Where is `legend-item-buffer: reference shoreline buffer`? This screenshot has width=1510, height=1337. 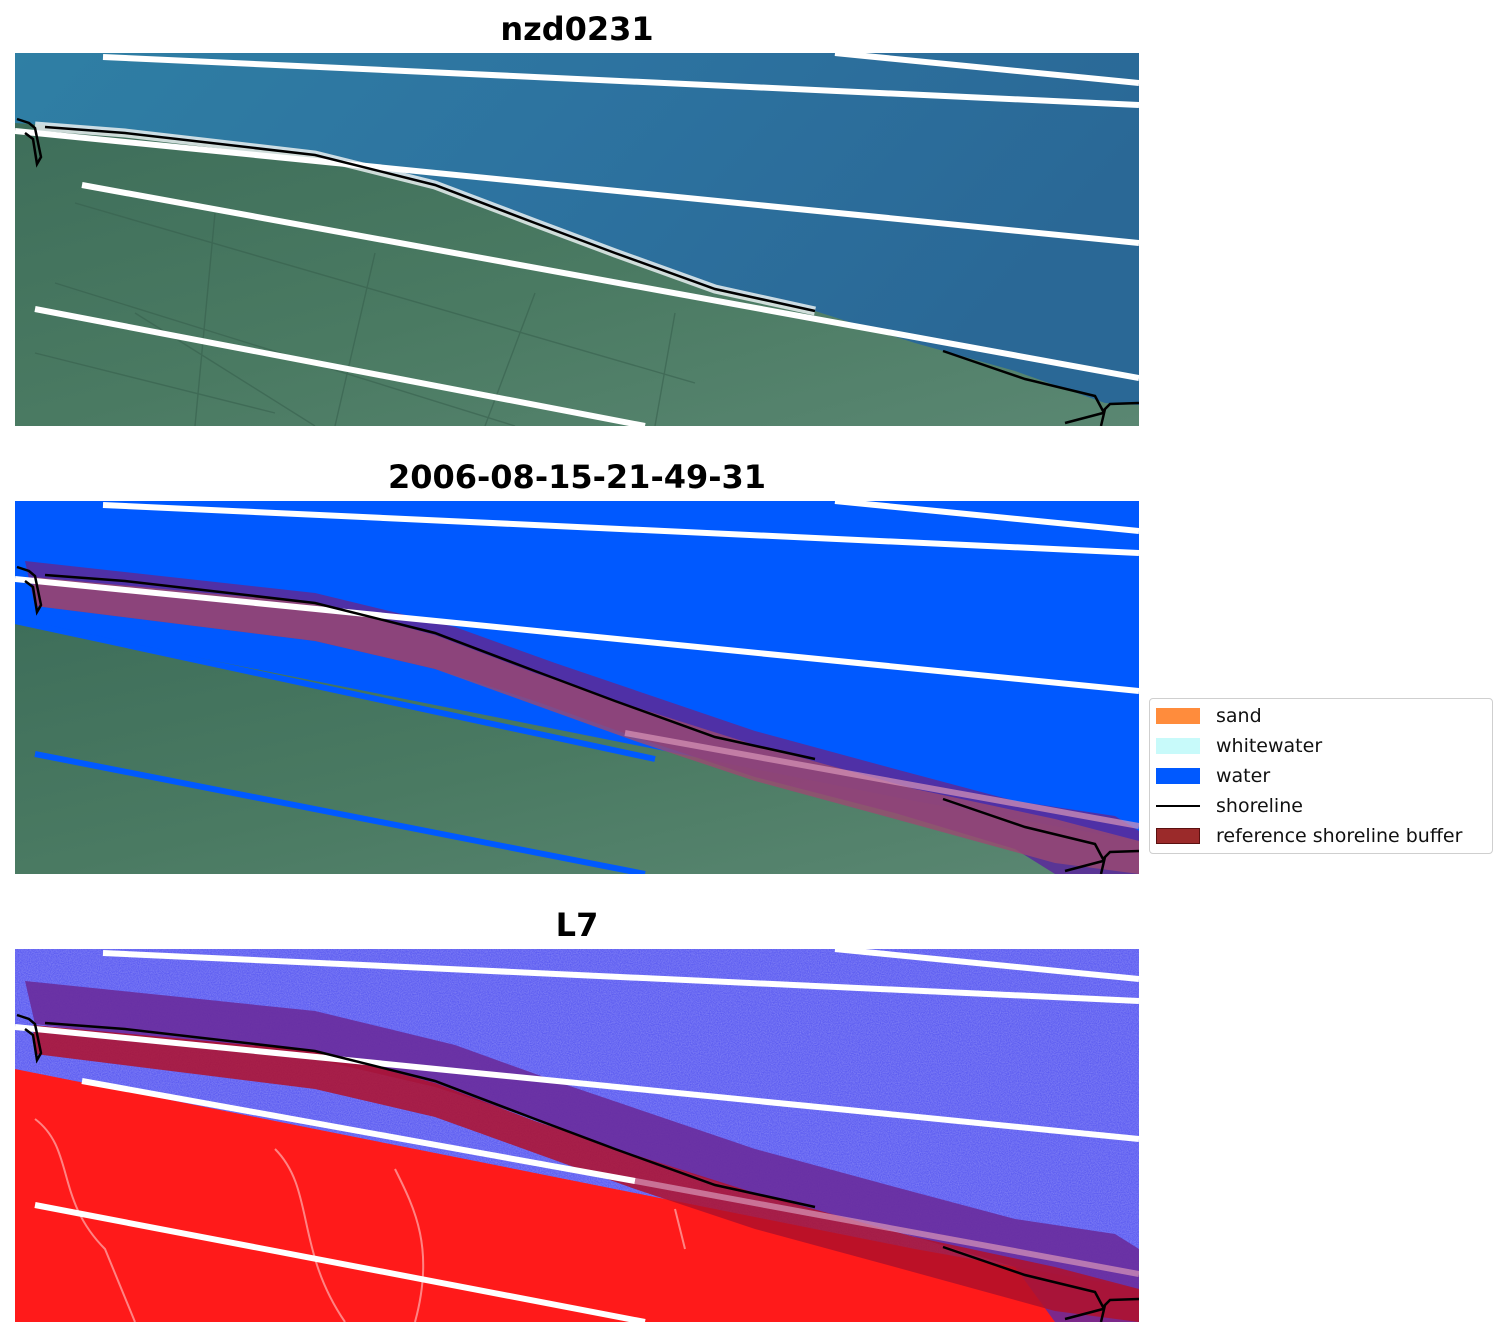
legend-item-buffer: reference shoreline buffer is located at coordinates (1309, 836).